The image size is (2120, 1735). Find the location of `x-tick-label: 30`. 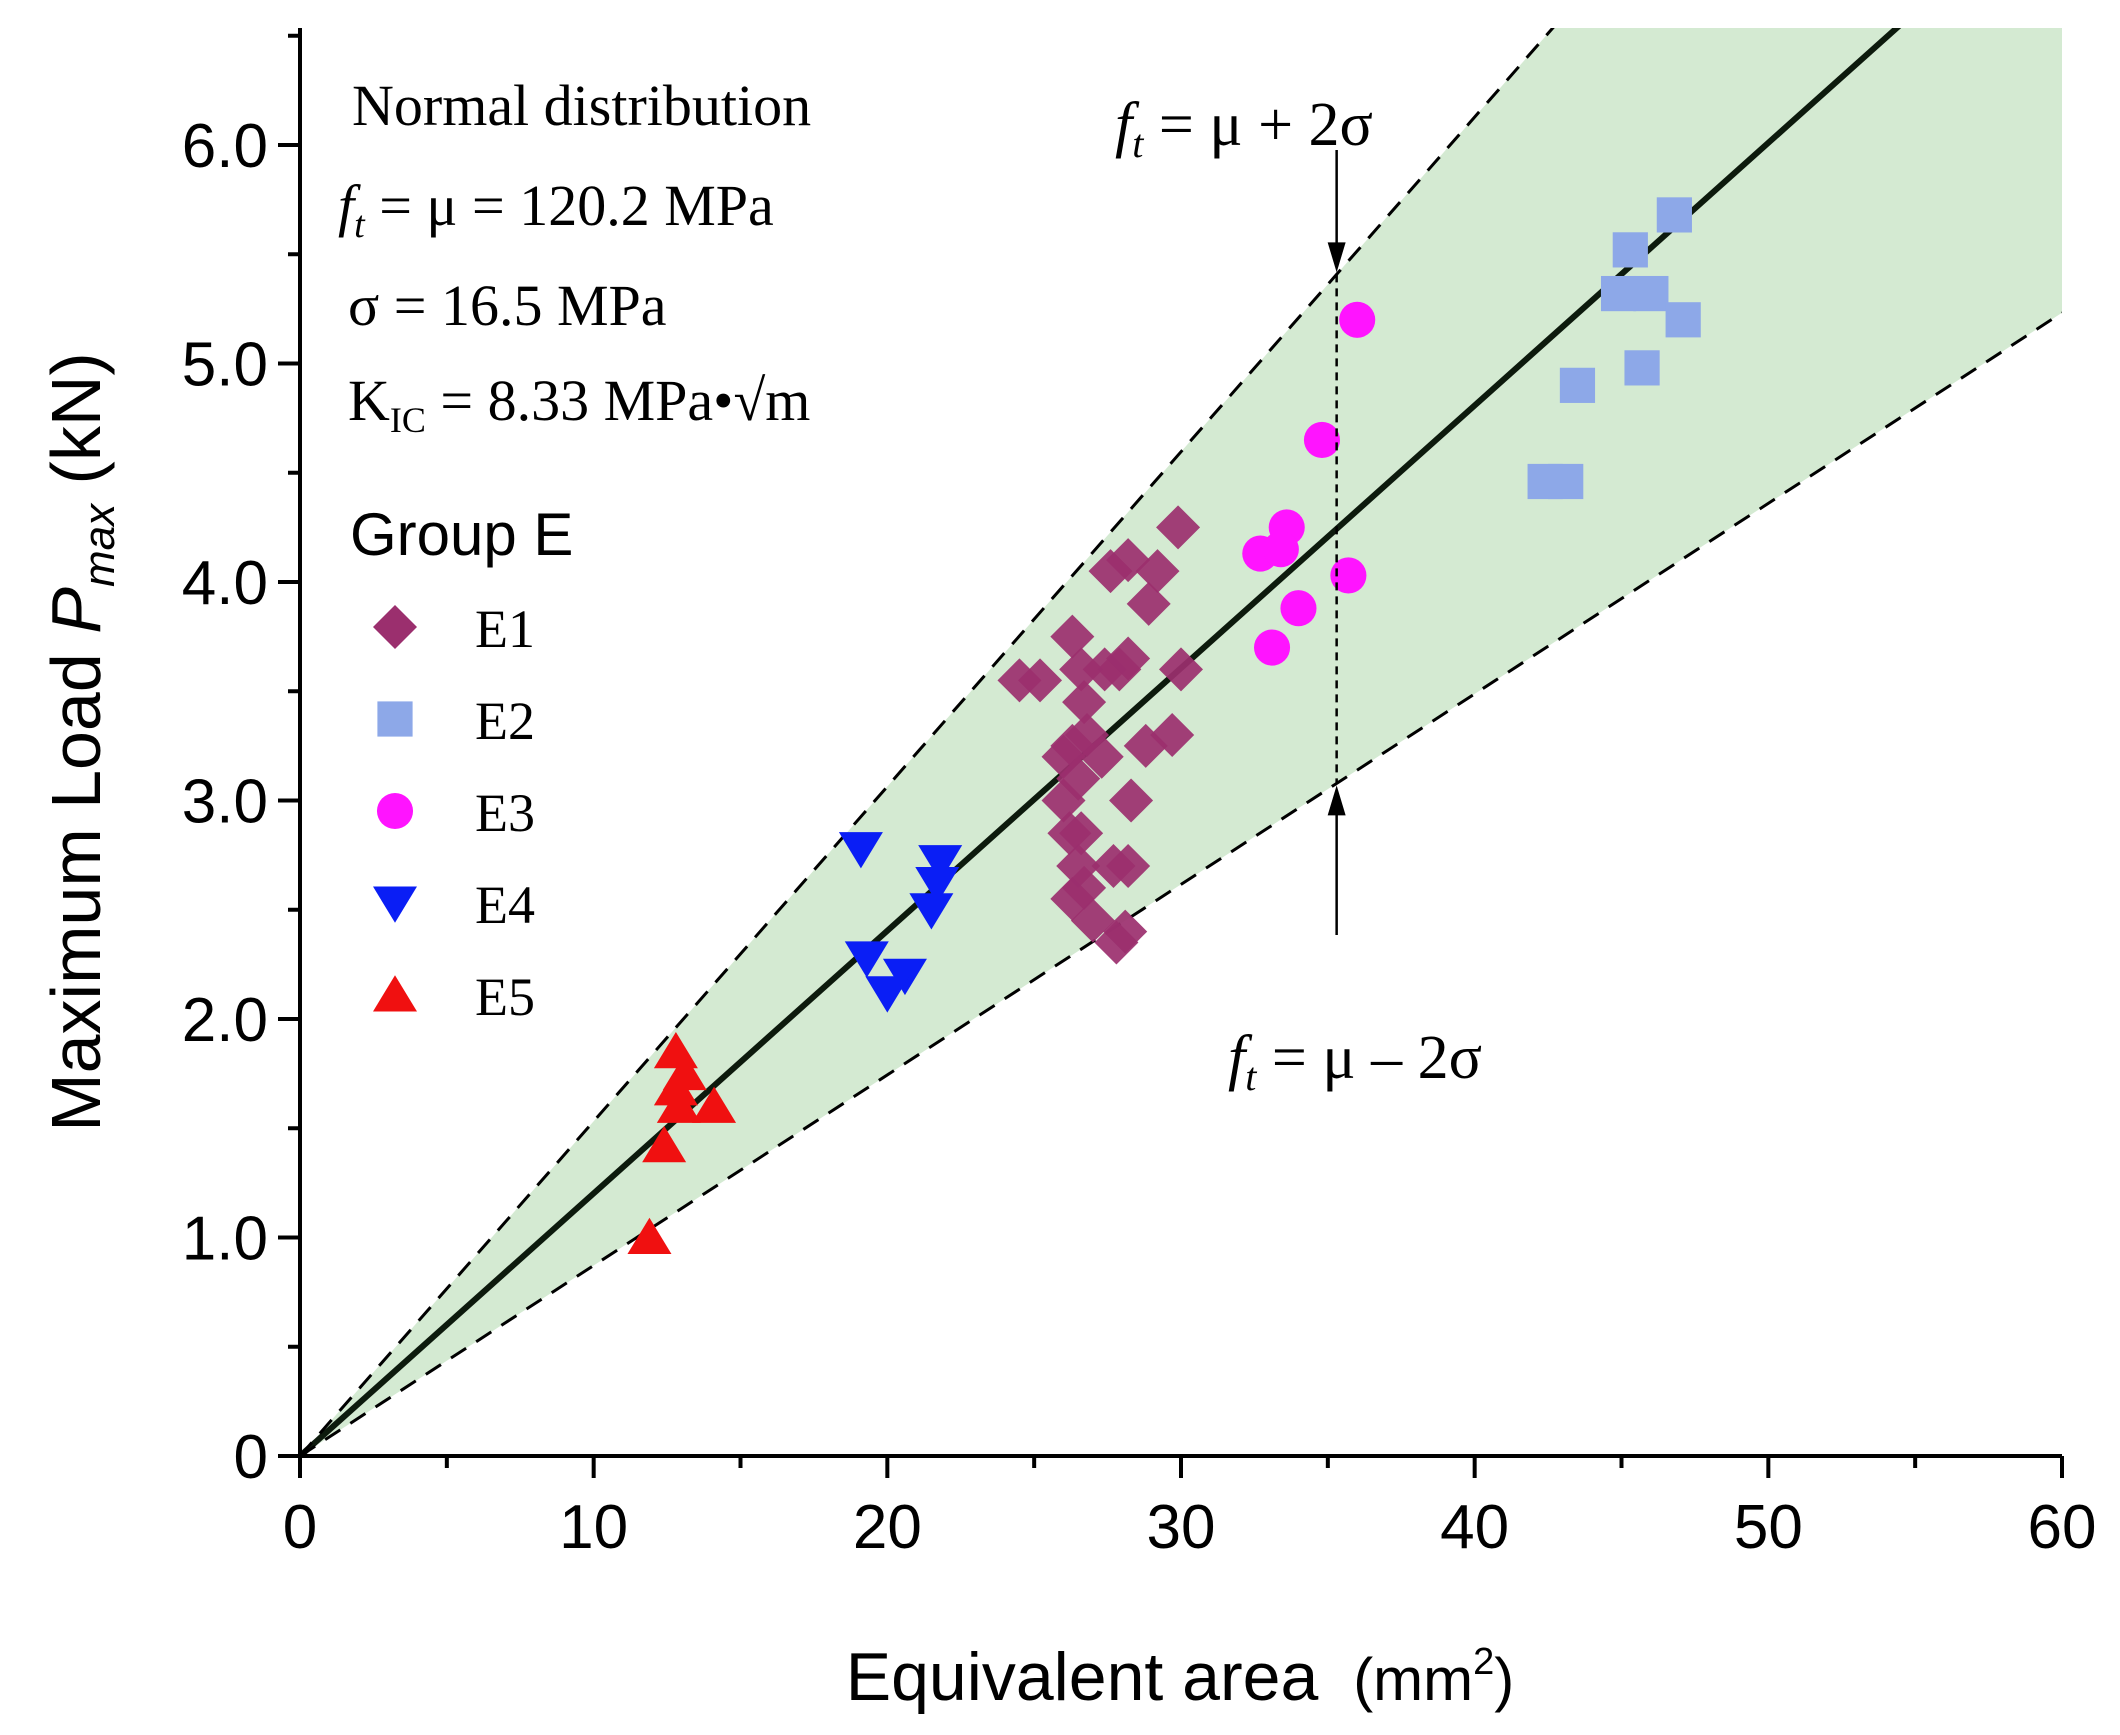

x-tick-label: 30 is located at coordinates (1181, 1527).